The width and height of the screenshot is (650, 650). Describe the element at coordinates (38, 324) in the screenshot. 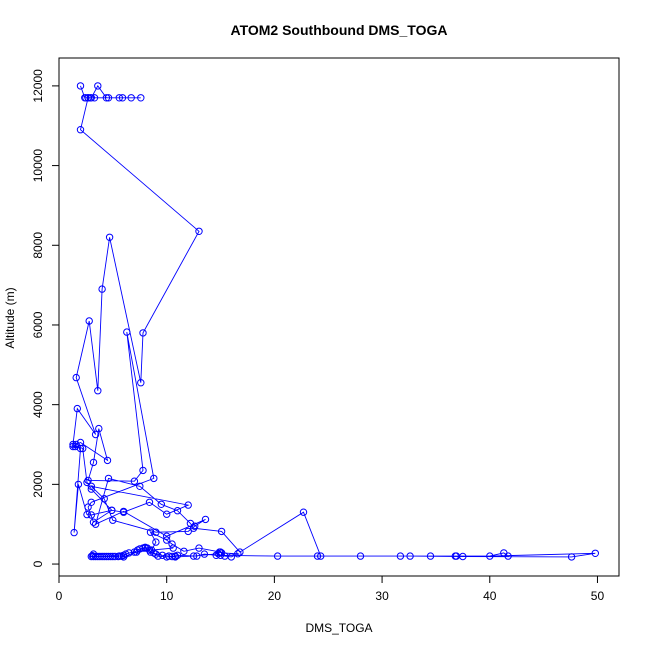

I see `y-tick-label: 6000` at that location.